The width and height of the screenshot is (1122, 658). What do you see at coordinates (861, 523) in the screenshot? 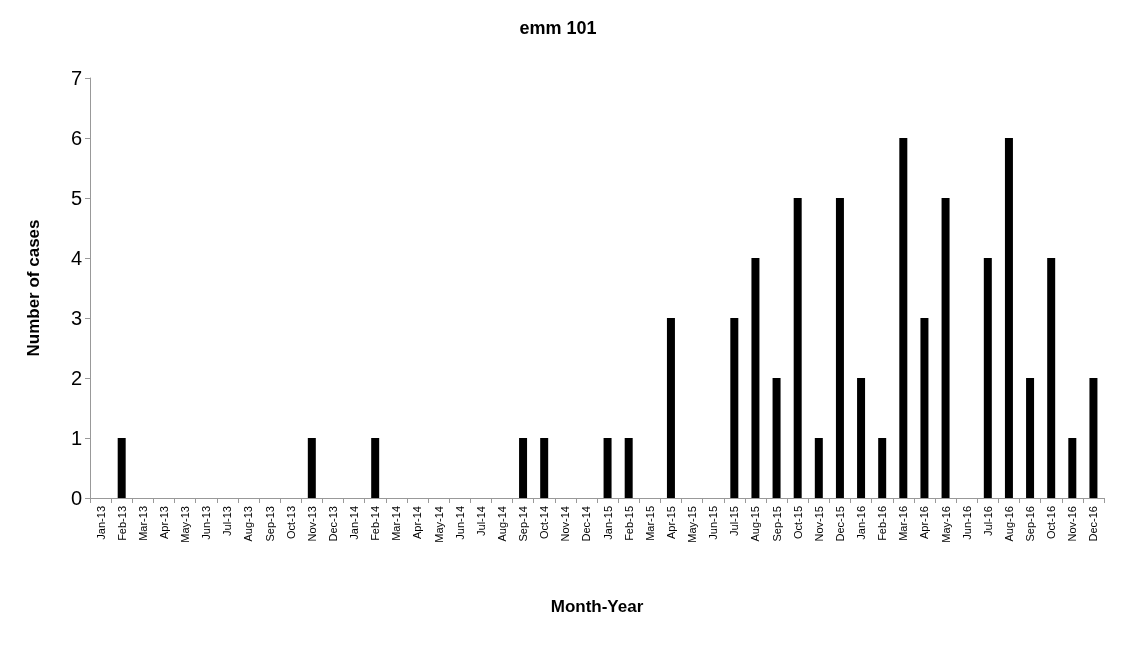
I see `x-tick-label: Jan-16` at bounding box center [861, 523].